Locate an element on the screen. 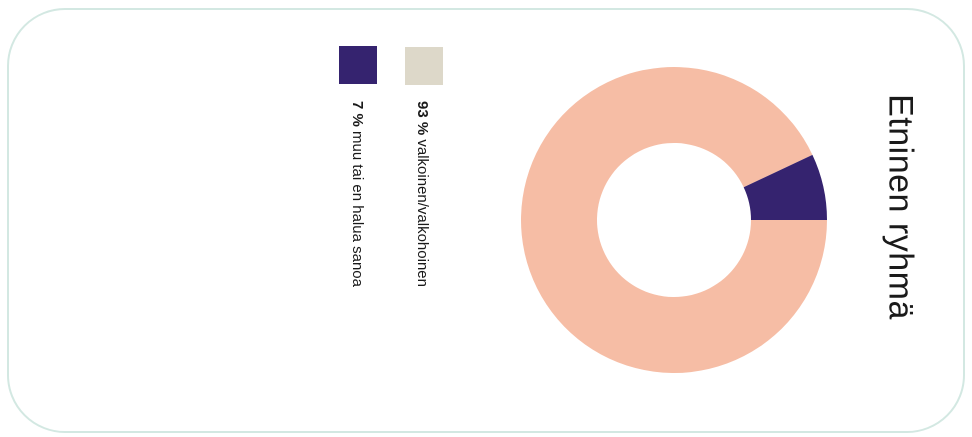 Image resolution: width=972 pixels, height=437 pixels. legend-entry-valkoinen: 93 % valkoinen/valkohoinen is located at coordinates (422, 194).